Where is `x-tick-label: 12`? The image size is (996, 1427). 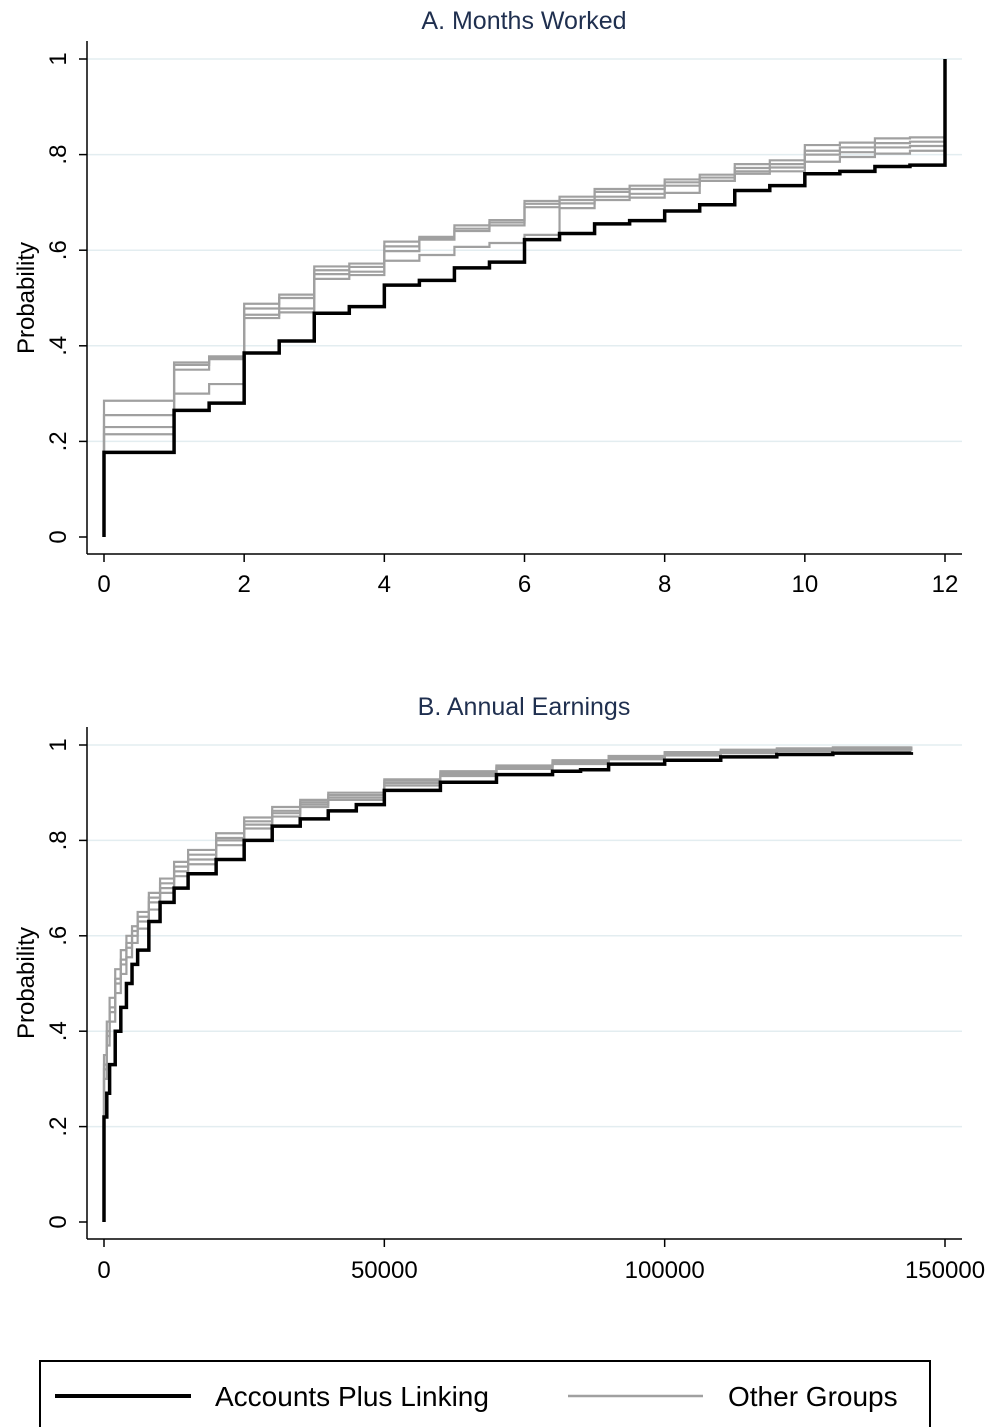
x-tick-label: 12 is located at coordinates (945, 584).